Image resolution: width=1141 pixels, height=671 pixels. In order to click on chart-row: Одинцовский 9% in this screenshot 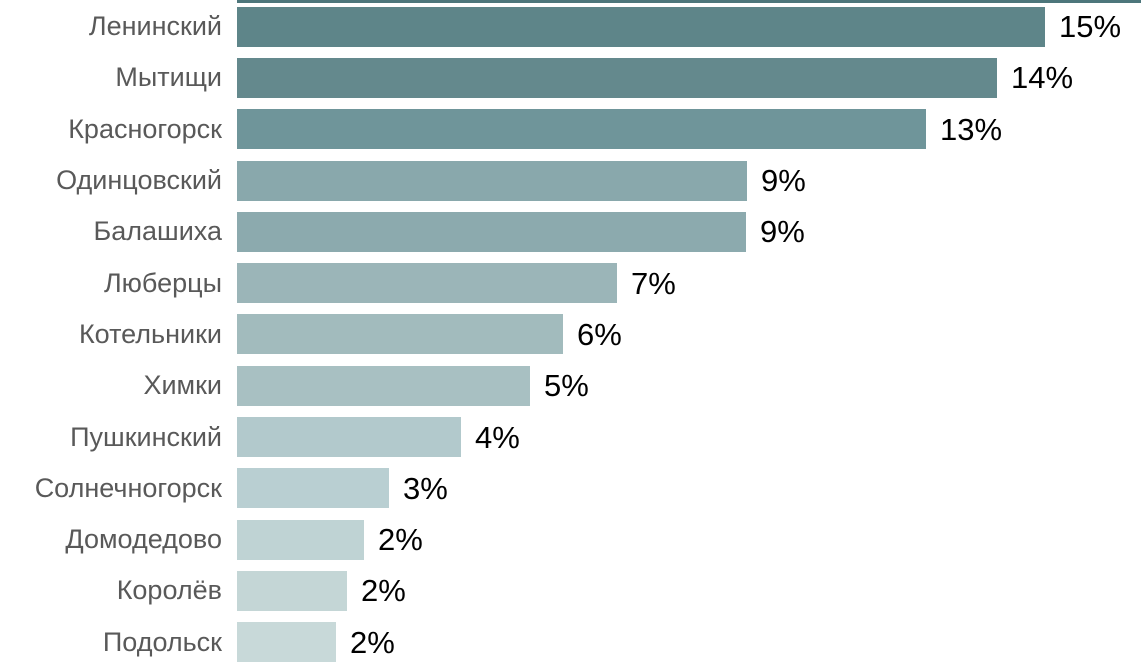, I will do `click(570, 180)`.